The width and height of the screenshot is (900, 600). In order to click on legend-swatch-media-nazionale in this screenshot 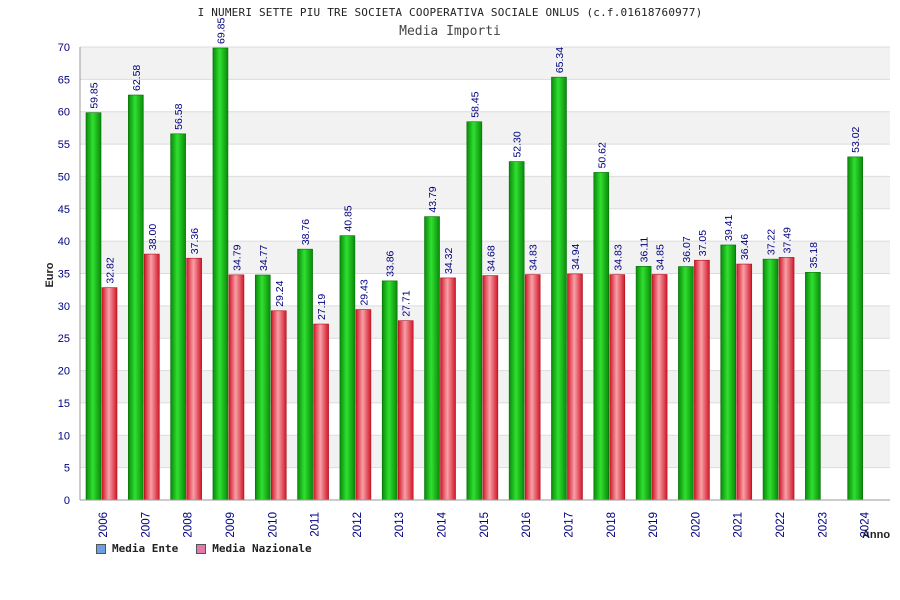, I will do `click(201, 548)`.